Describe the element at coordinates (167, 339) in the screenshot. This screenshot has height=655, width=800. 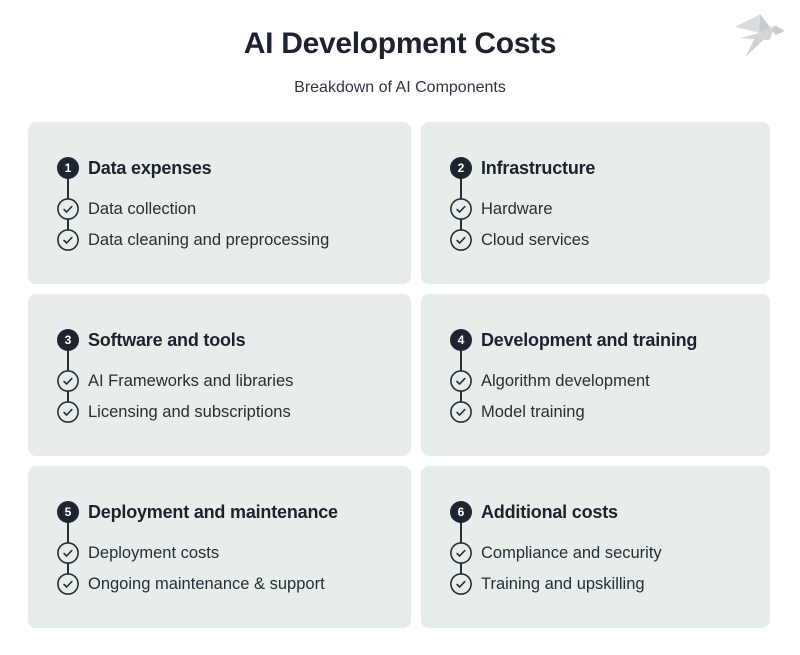
I see `card-title: Software and tools` at that location.